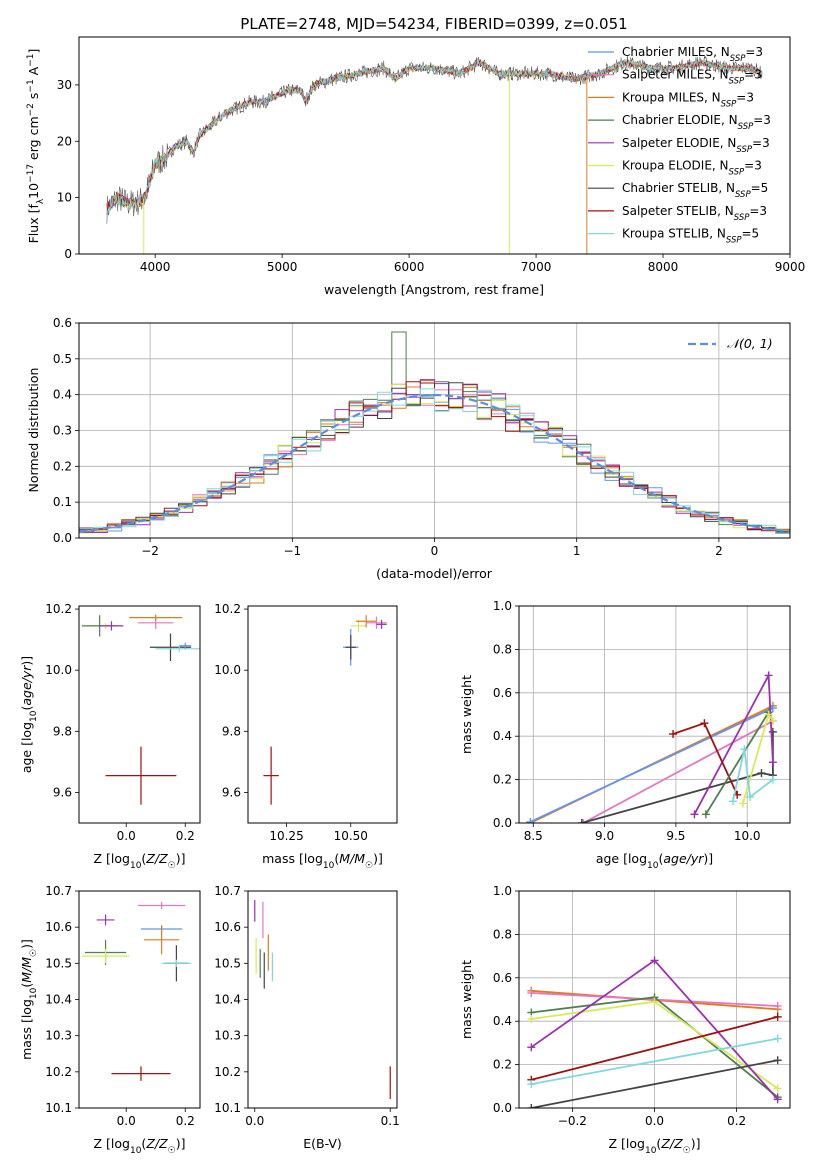  I want to click on y-tick-label: 10.1, so click(58, 1108).